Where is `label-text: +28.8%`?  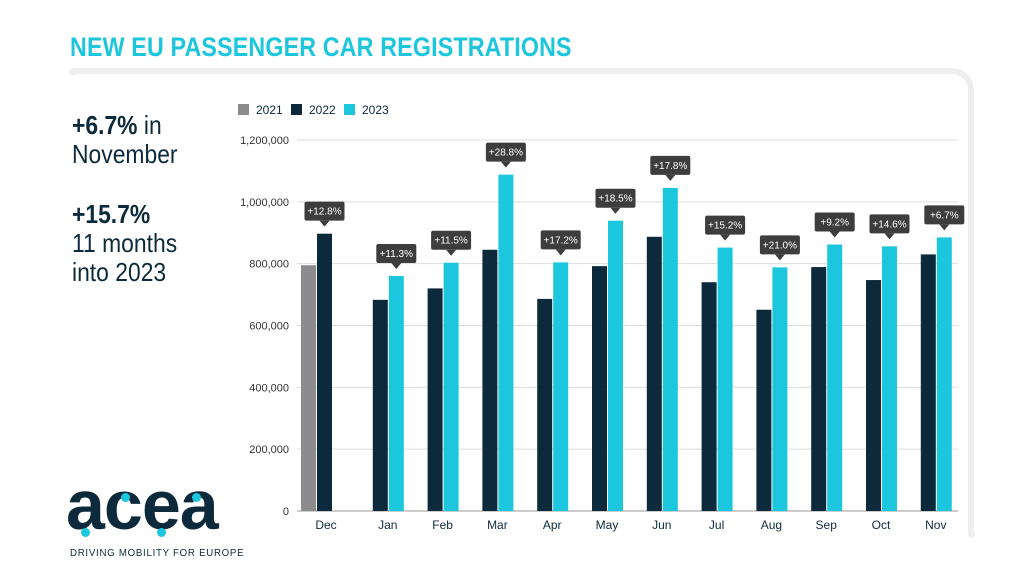 label-text: +28.8% is located at coordinates (506, 153).